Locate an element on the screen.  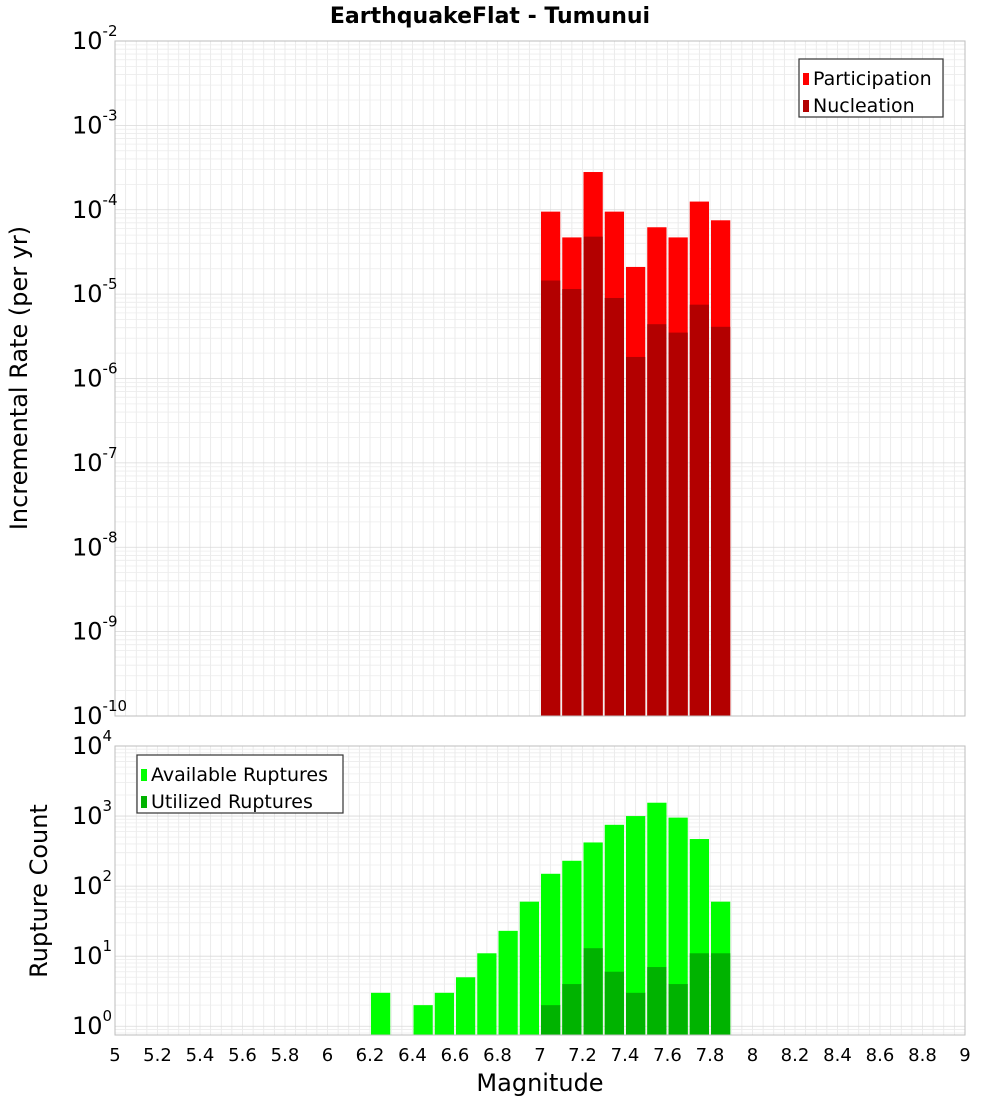
bottom-x-tick-label: 8.4 is located at coordinates (837, 1055).